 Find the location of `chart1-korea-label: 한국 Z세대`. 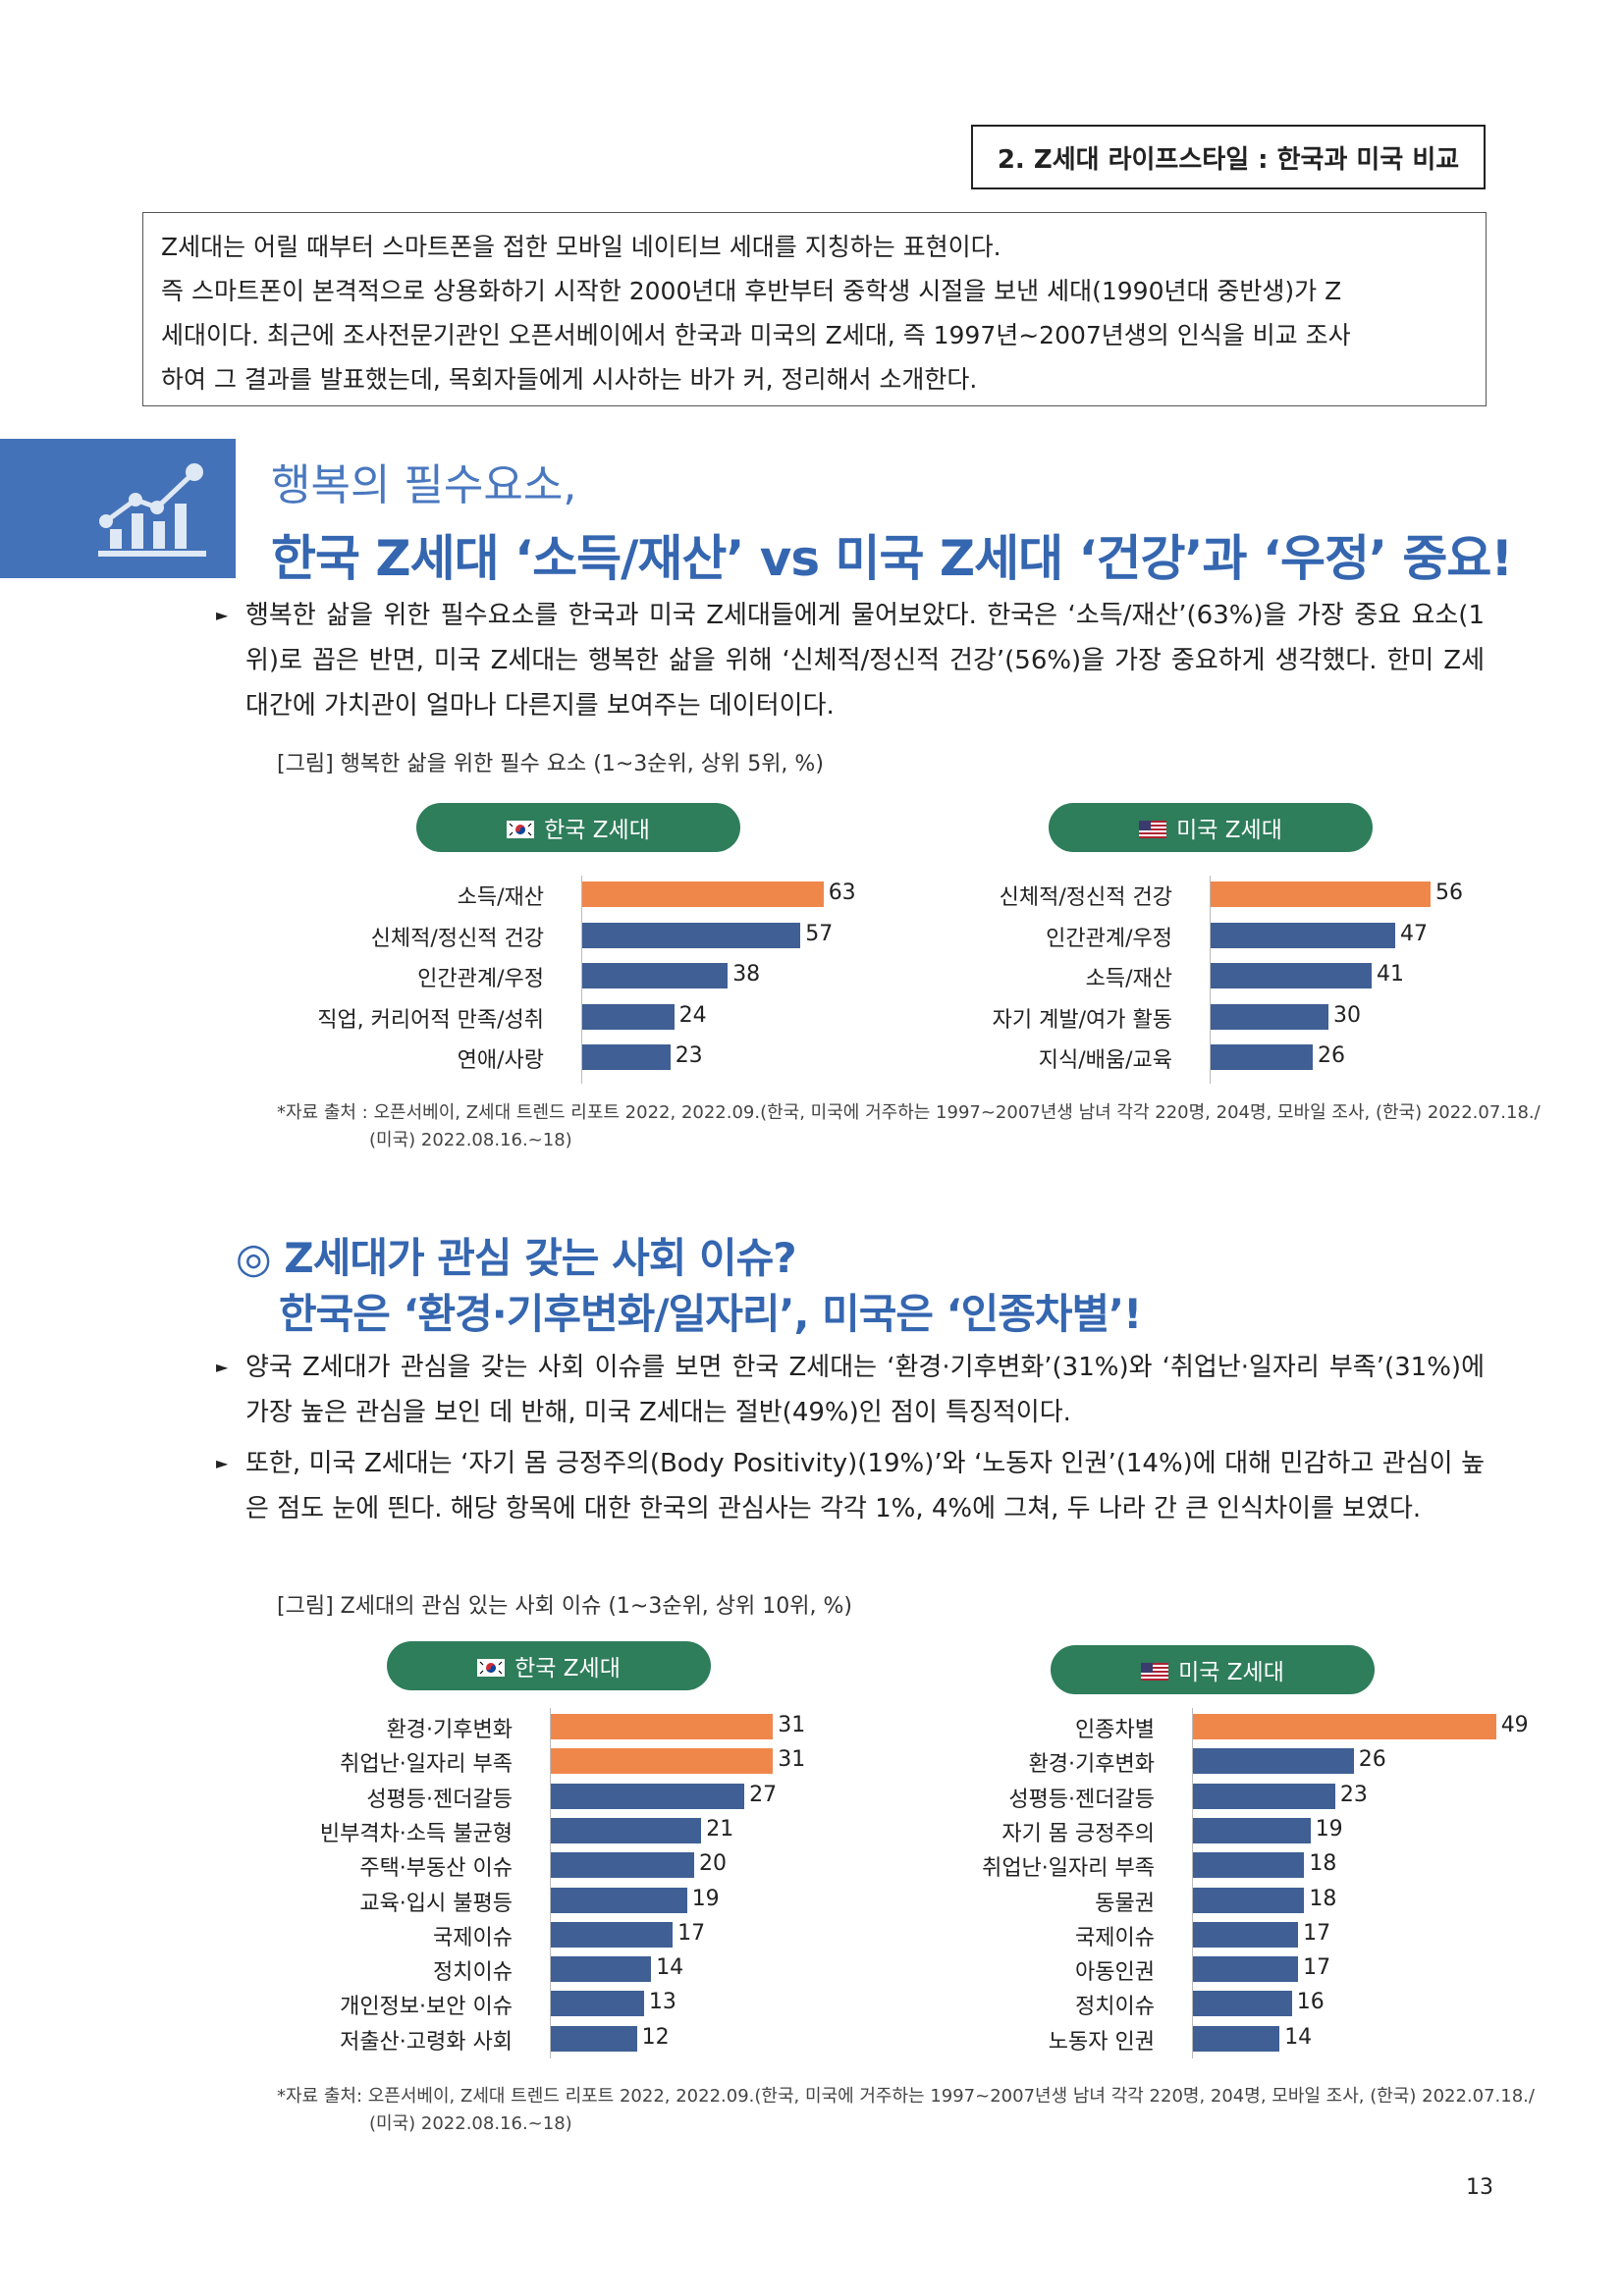

chart1-korea-label: 한국 Z세대 is located at coordinates (597, 830).